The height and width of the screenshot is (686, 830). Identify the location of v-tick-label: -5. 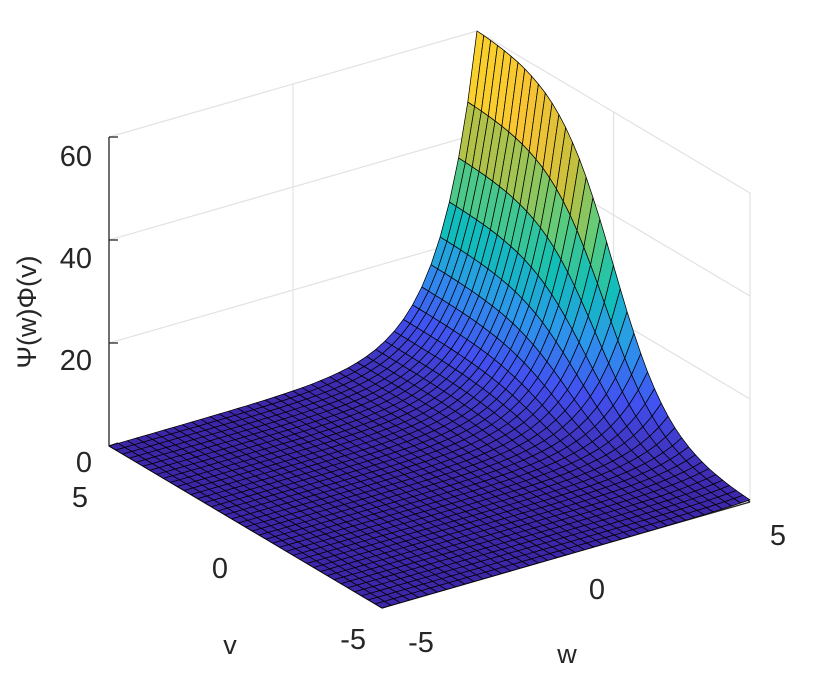
(353, 640).